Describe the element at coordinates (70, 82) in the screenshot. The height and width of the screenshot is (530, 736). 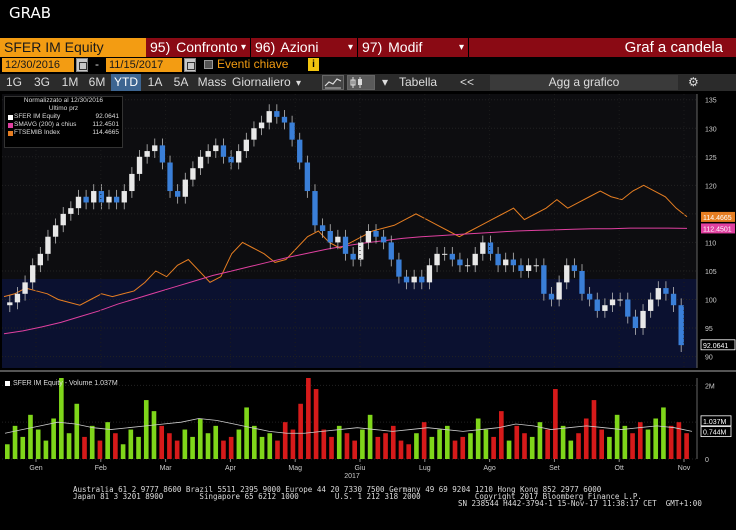
I see `period-1m: 1M` at that location.